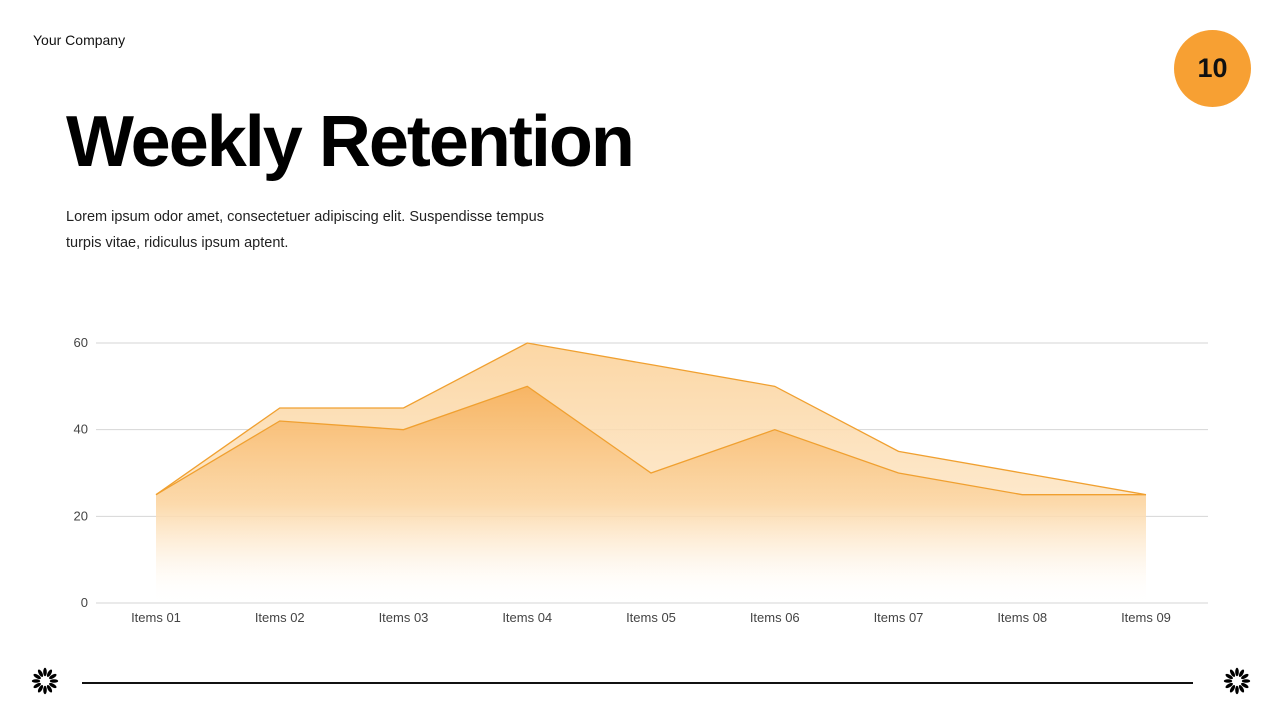 The width and height of the screenshot is (1280, 720). Describe the element at coordinates (350, 142) in the screenshot. I see `page-title: Weekly Retention` at that location.